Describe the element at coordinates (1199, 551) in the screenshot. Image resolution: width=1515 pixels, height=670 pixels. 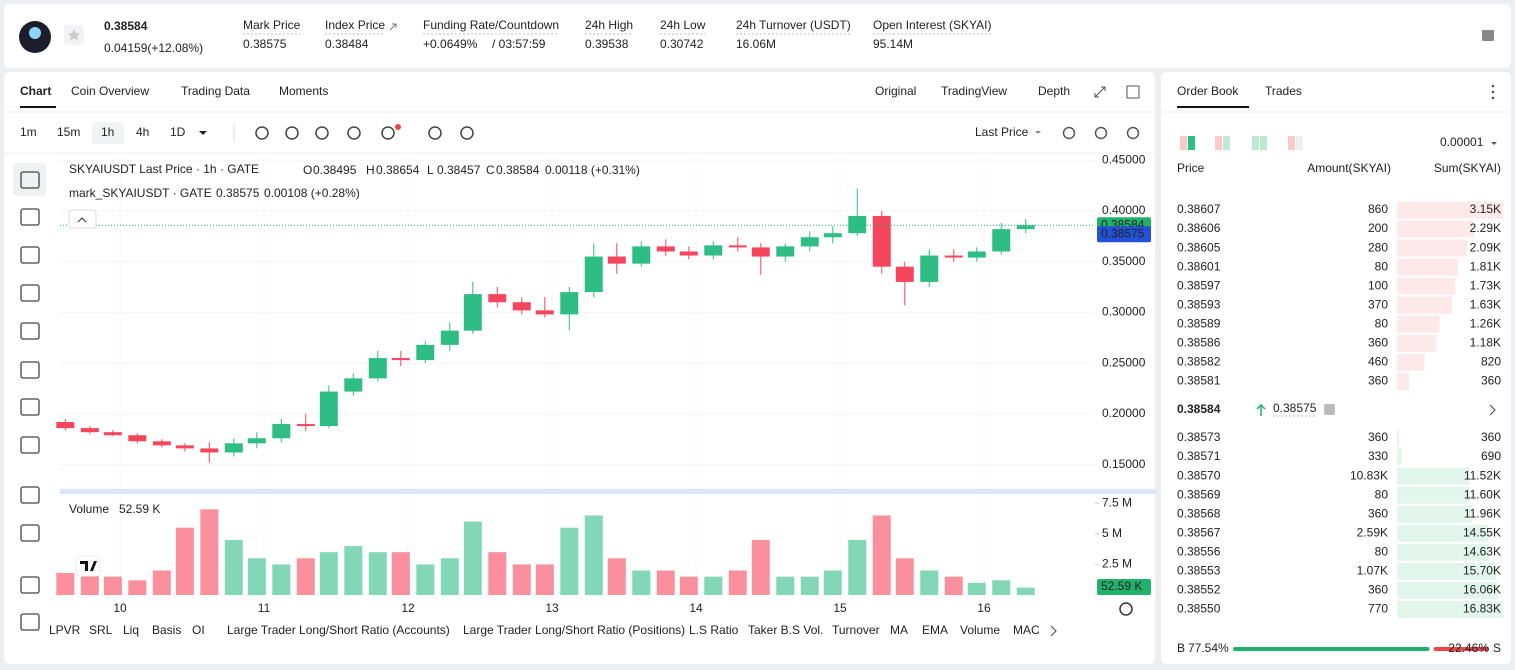
I see `book-price: 0.38556` at that location.